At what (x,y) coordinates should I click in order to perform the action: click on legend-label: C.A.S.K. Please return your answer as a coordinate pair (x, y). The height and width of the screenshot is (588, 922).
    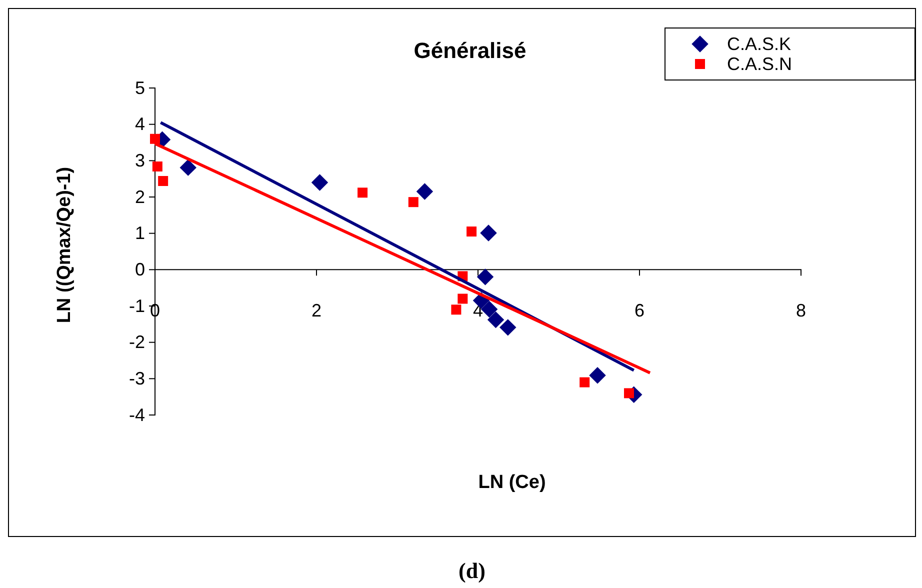
    Looking at the image, I should click on (759, 44).